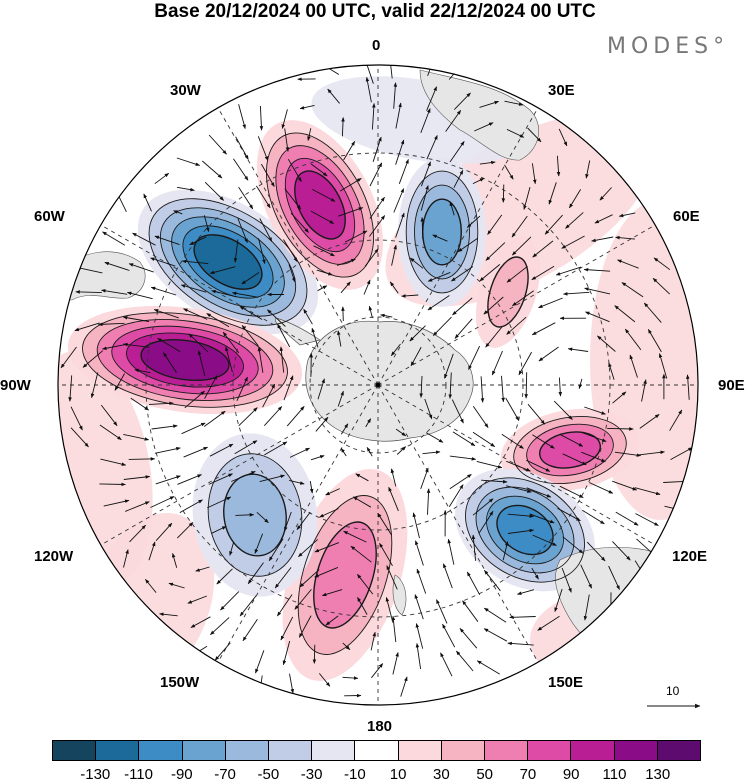 The image size is (750, 783). I want to click on anomaly-contour-fill, so click(508, 292).